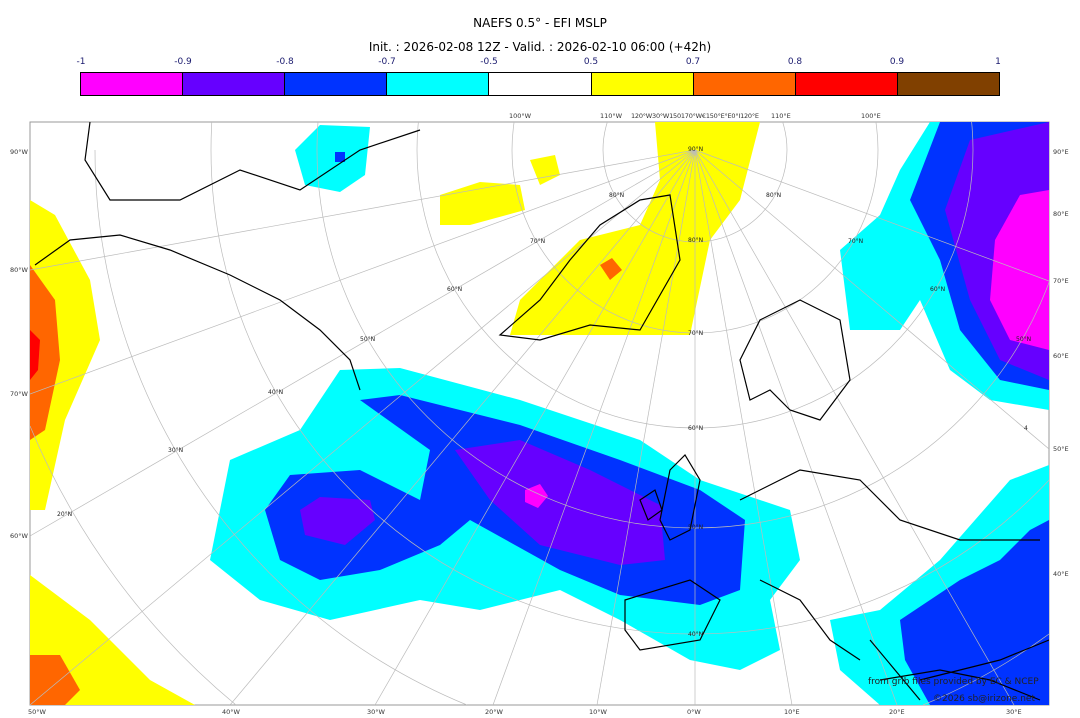 This screenshot has height=718, width=1080. Describe the element at coordinates (35, 355) in the screenshot. I see `efi-red-region` at that location.